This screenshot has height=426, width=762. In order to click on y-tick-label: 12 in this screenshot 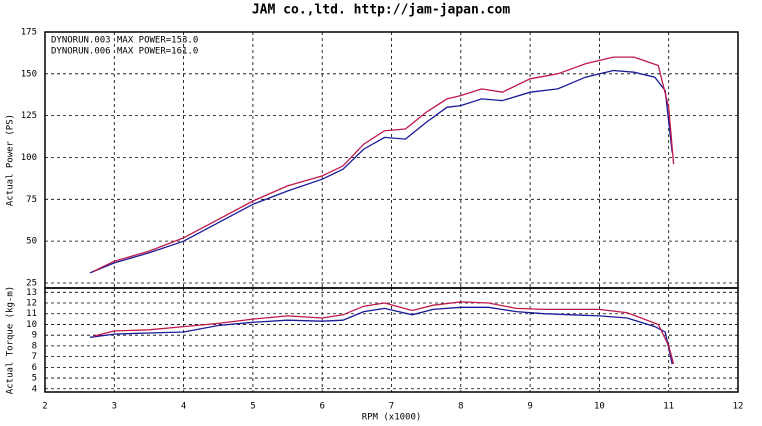, I will do `click(31, 304)`.